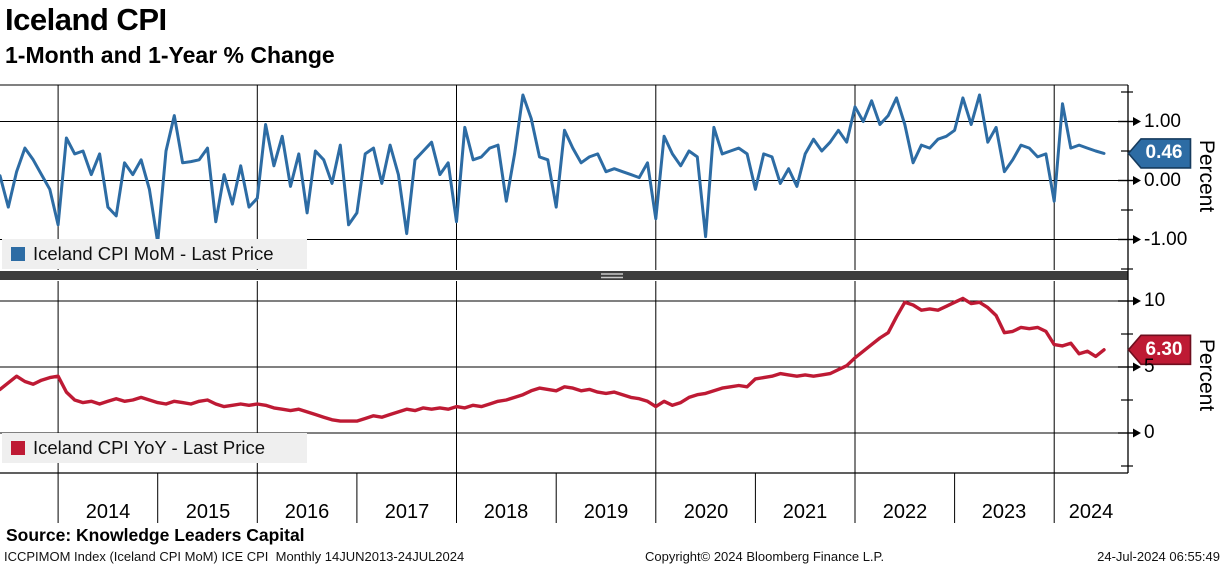 This screenshot has width=1224, height=566. What do you see at coordinates (606, 512) in the screenshot?
I see `x-axis-year-label: 2019` at bounding box center [606, 512].